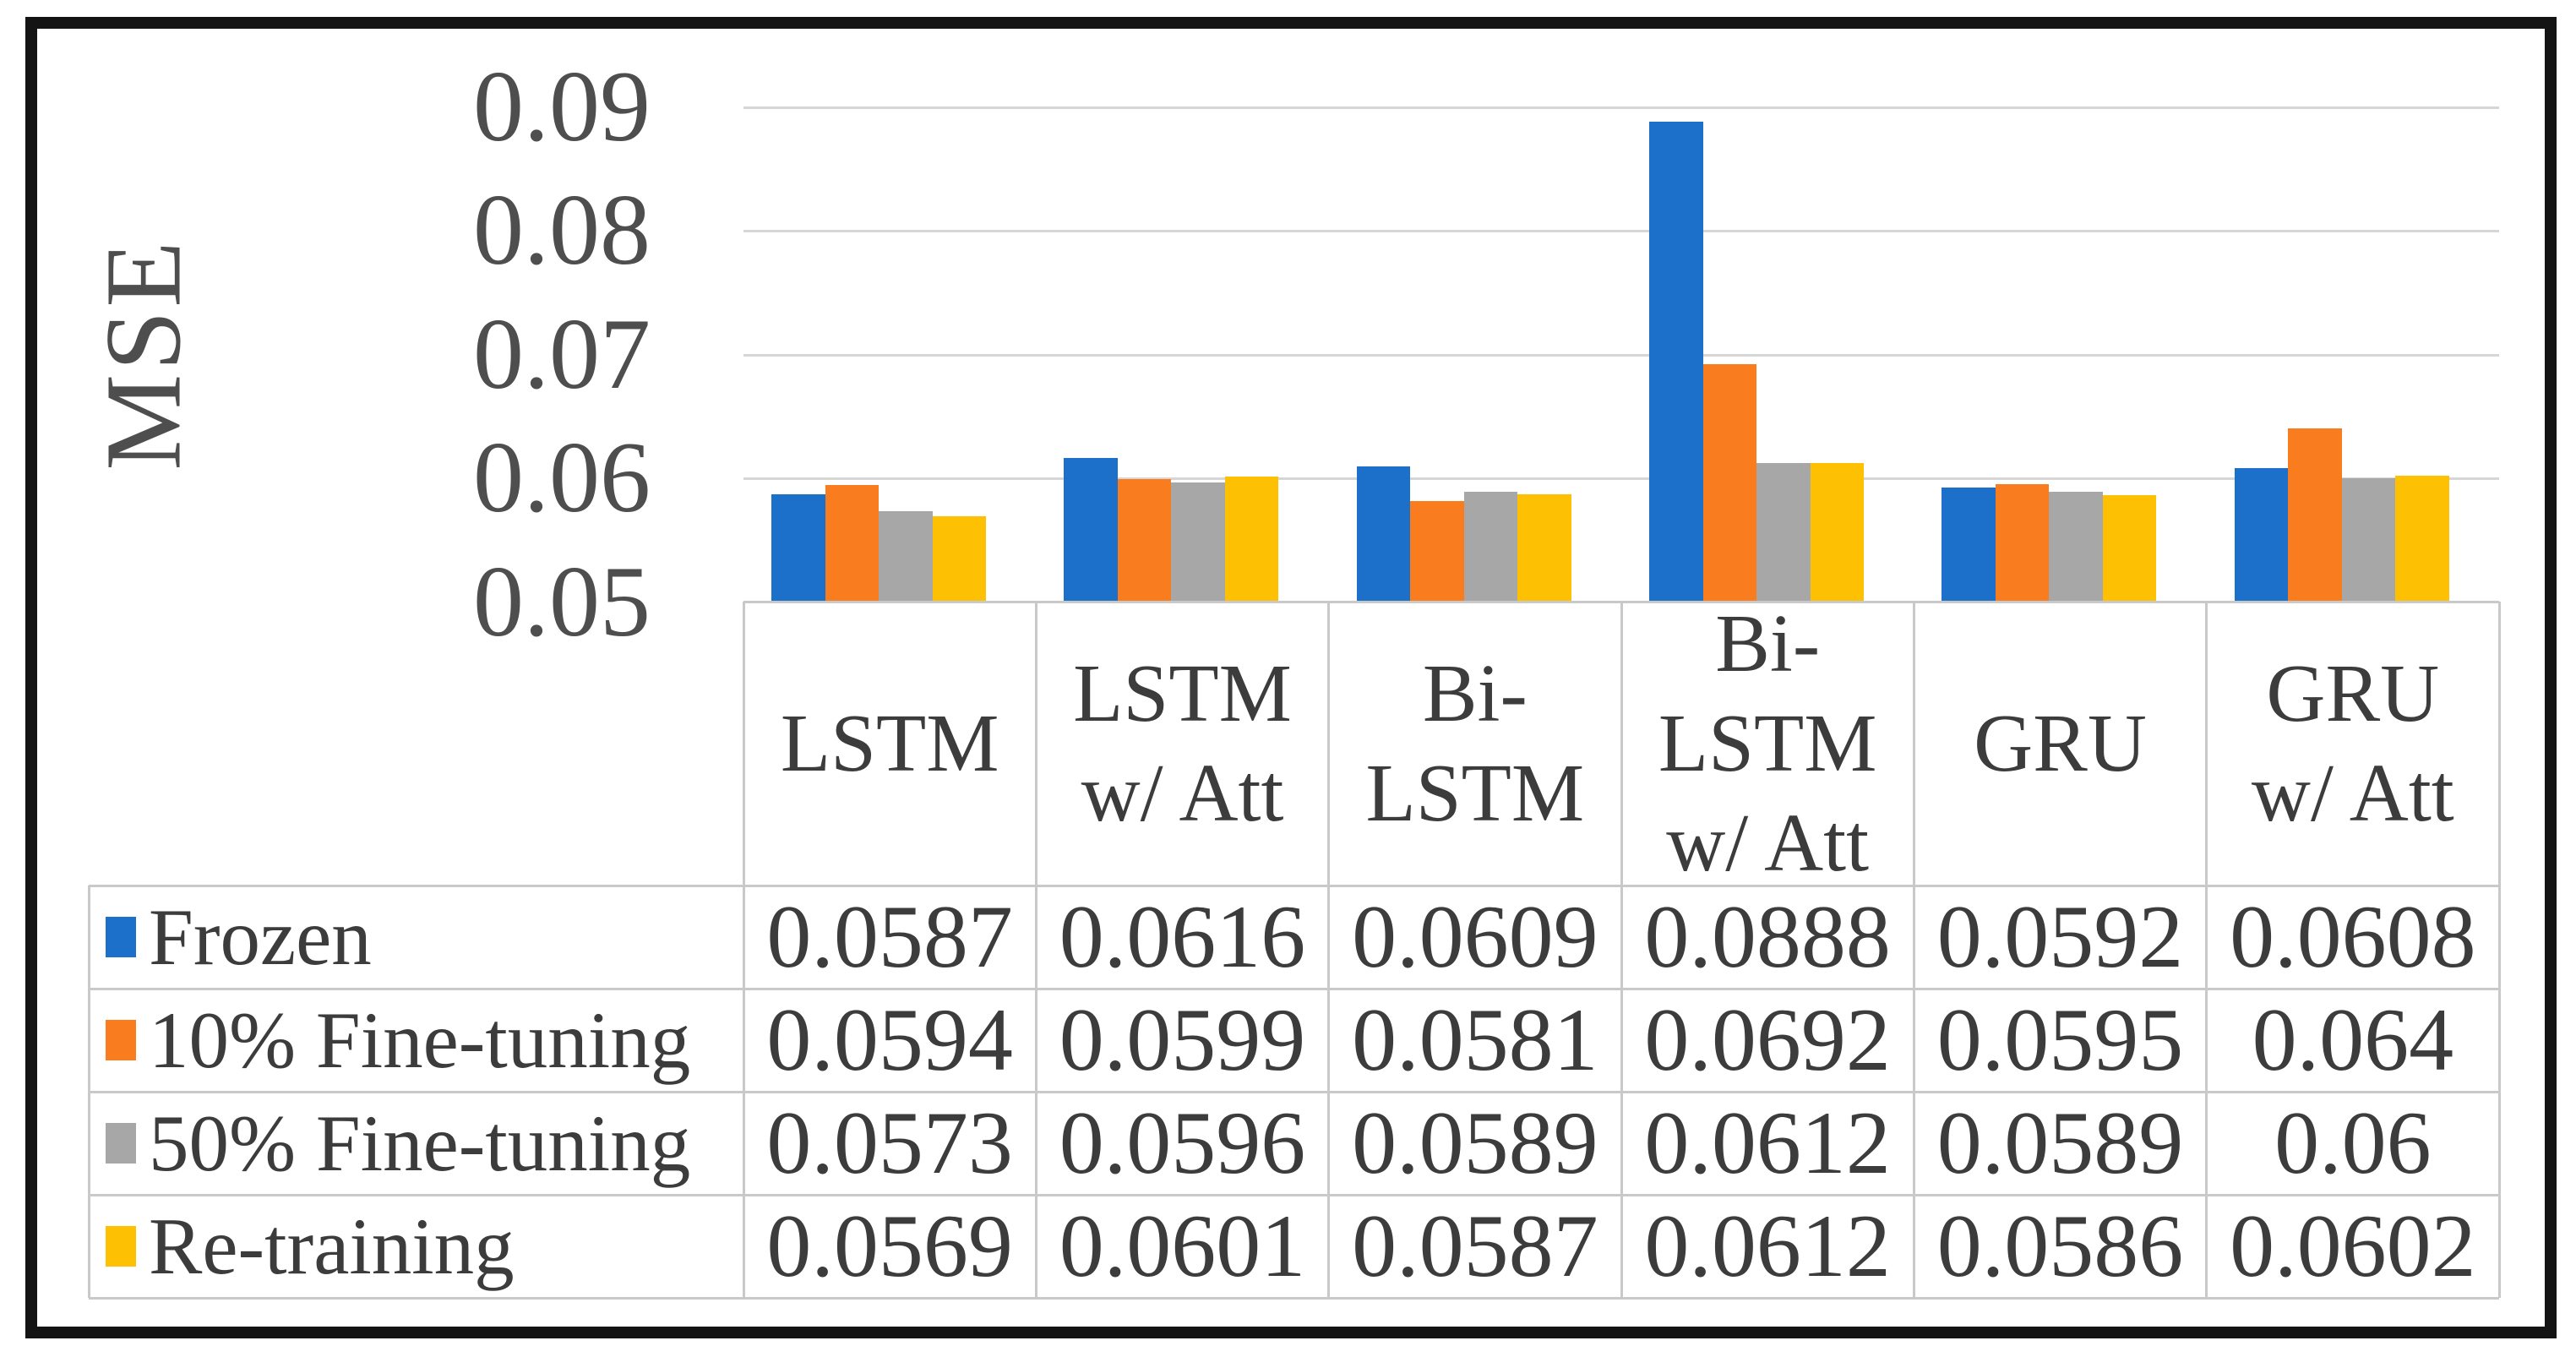 Image resolution: width=2576 pixels, height=1357 pixels. What do you see at coordinates (2315, 515) in the screenshot?
I see `bar-10-fine-tuning-gru-w-att` at bounding box center [2315, 515].